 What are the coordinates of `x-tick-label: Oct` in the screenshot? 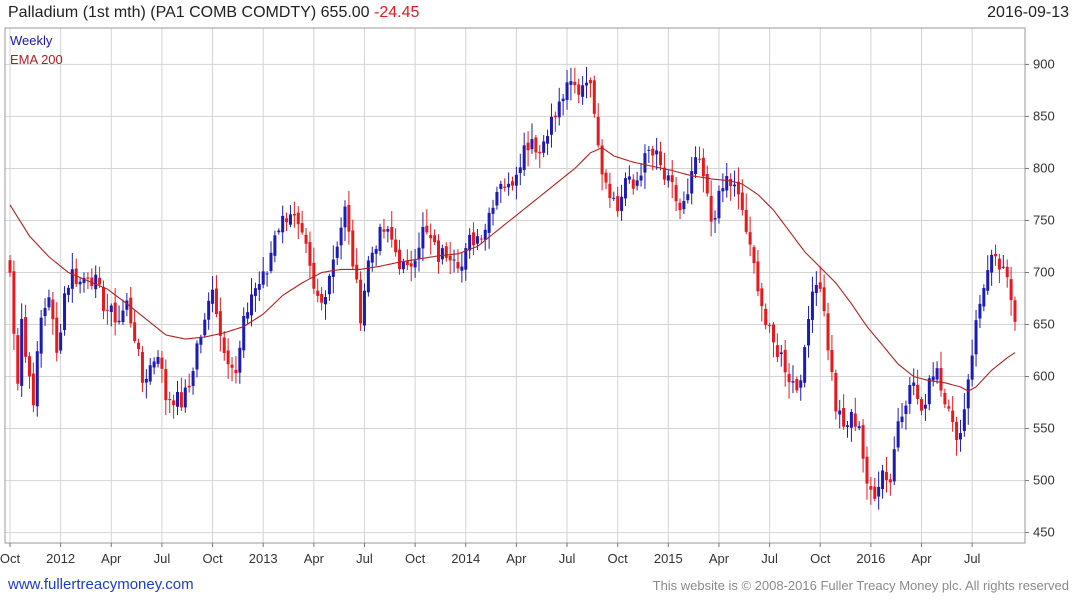 It's located at (415, 558).